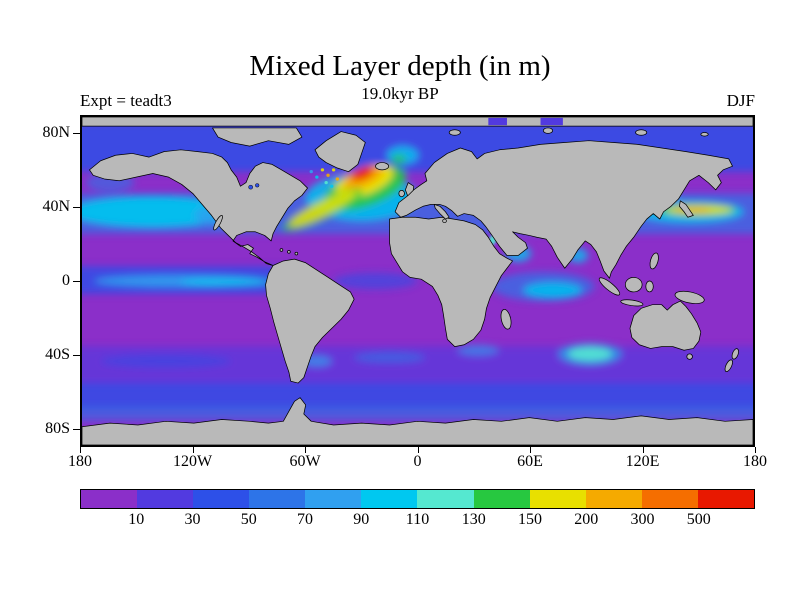 This screenshot has width=800, height=600. I want to click on africa, so click(451, 281).